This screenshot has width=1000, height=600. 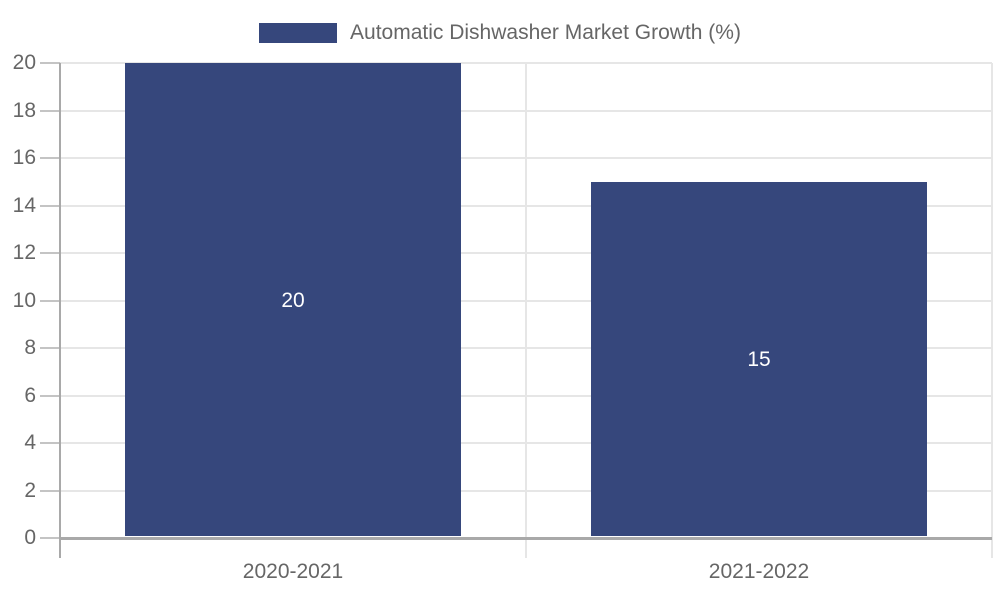 I want to click on y-axis-tick-label: 10, so click(x=24, y=300).